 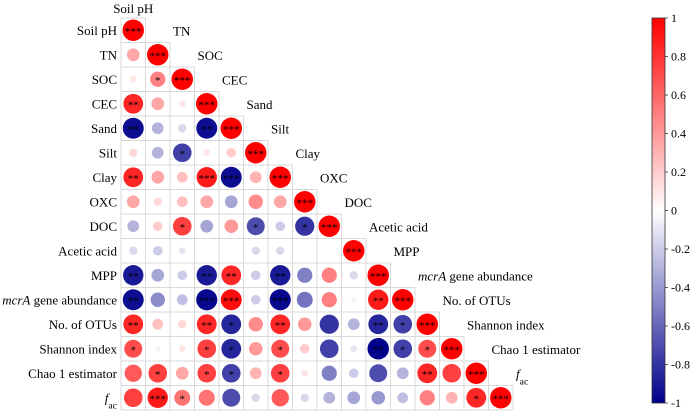 What do you see at coordinates (59, 299) in the screenshot?
I see `row-label-mcra-gene-abundance: mcrA gene abundance` at bounding box center [59, 299].